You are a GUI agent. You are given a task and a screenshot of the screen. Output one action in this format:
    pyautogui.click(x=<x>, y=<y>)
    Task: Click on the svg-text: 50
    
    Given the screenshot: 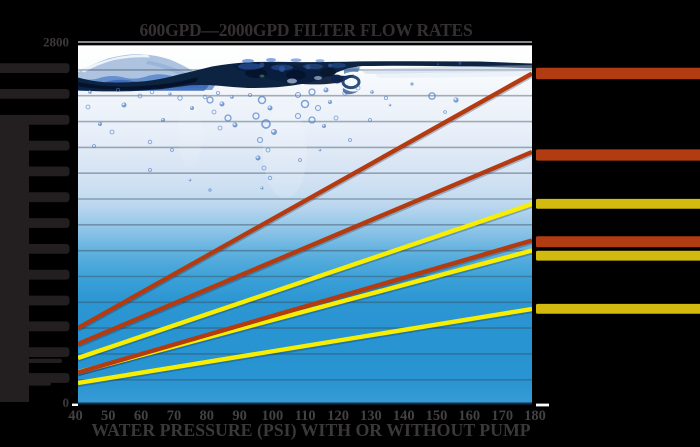 What is the action you would take?
    pyautogui.click(x=108, y=416)
    